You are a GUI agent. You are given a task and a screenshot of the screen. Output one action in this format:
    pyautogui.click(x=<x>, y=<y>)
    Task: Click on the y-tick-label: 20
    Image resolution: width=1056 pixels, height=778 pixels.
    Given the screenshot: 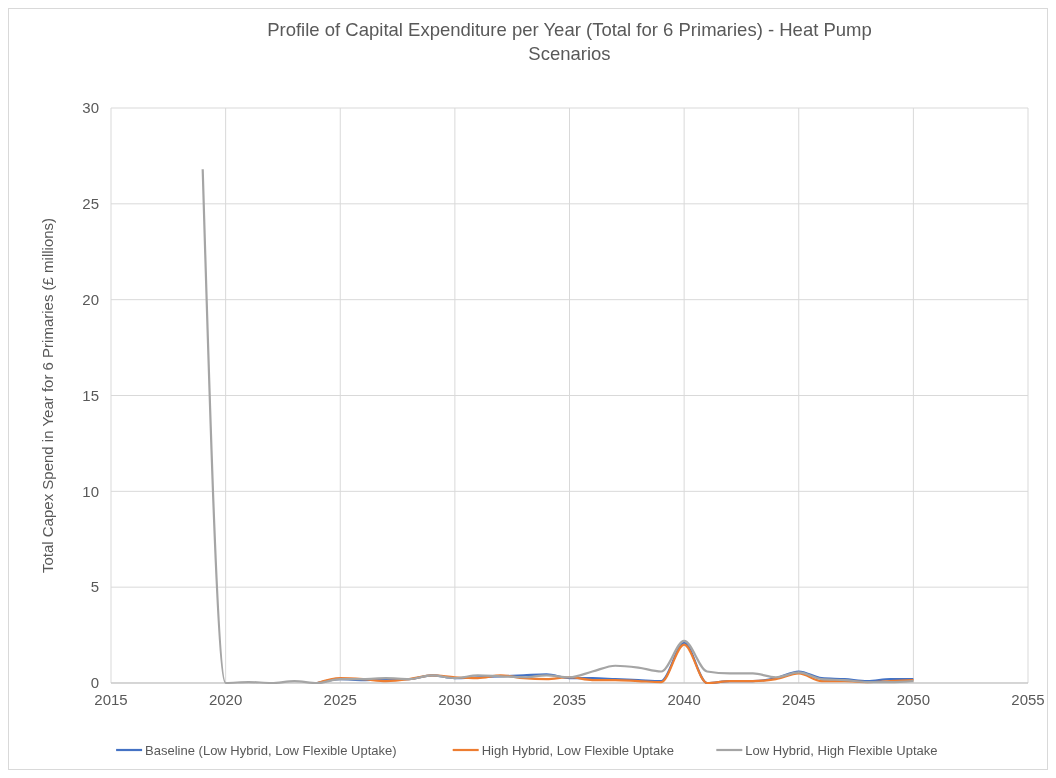 What is the action you would take?
    pyautogui.click(x=90, y=299)
    